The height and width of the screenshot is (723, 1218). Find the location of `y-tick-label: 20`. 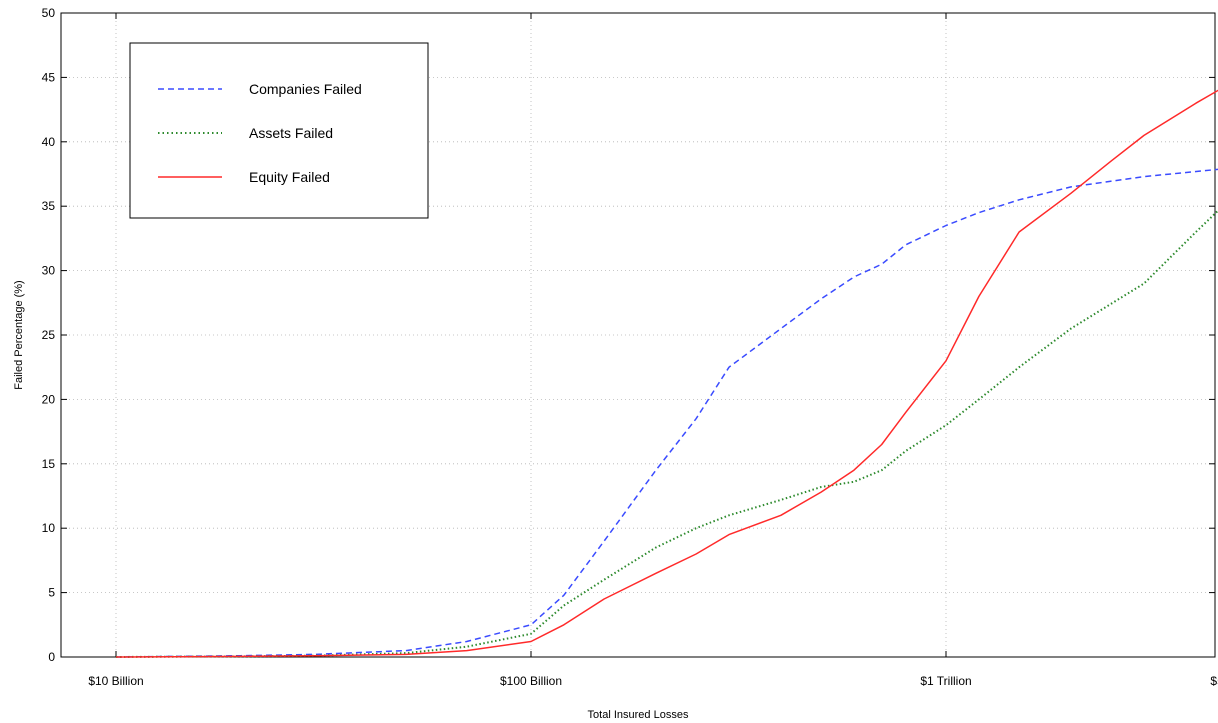

y-tick-label: 20 is located at coordinates (49, 399).